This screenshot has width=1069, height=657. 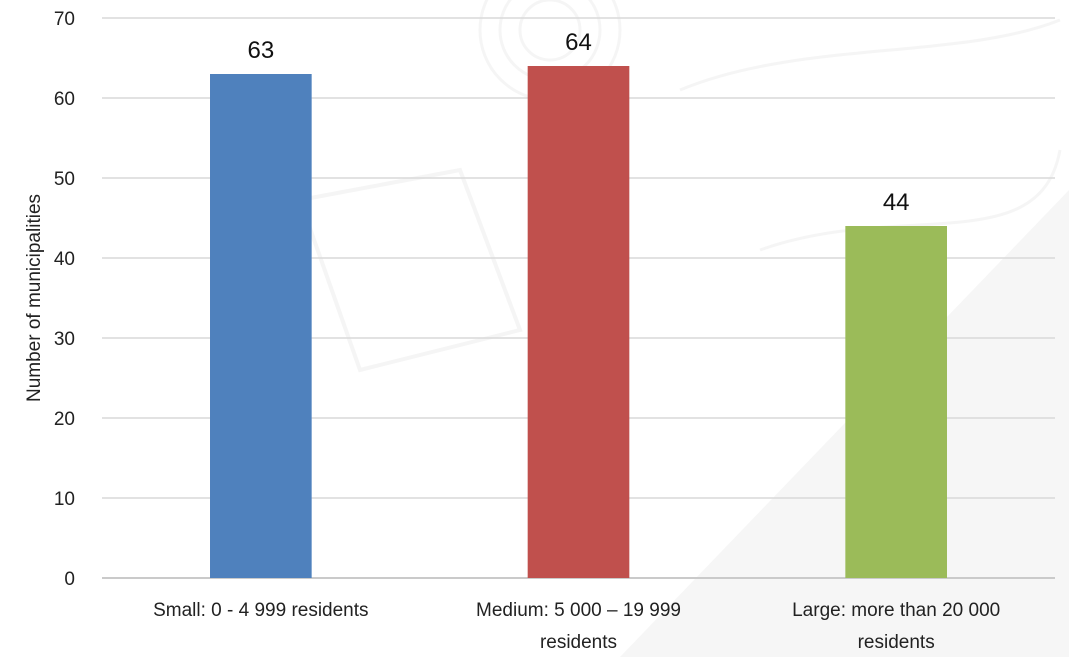 I want to click on y-axis-ticks: 0 10 20 30 40 50 60 70, so click(x=64, y=299).